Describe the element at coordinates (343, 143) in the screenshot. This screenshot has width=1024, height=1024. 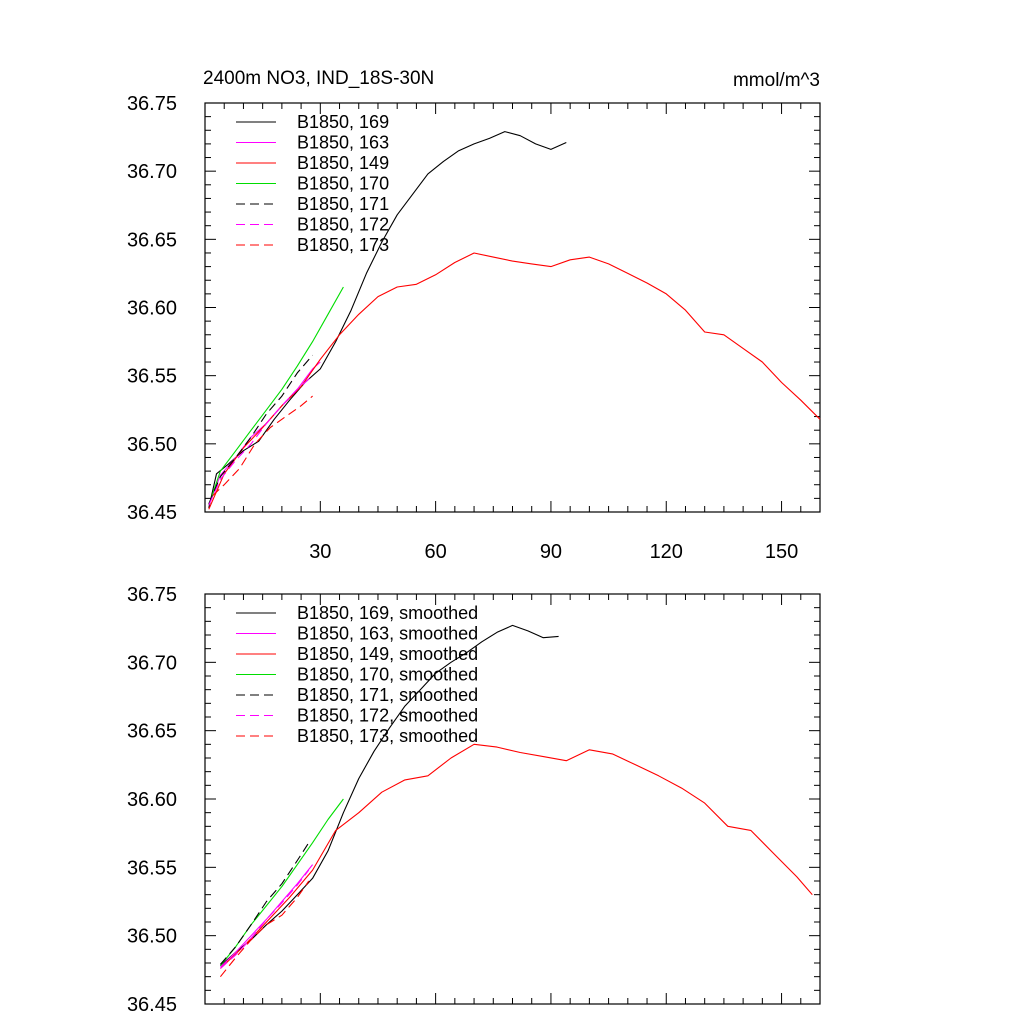
I see `legend-label: B1850, 163` at that location.